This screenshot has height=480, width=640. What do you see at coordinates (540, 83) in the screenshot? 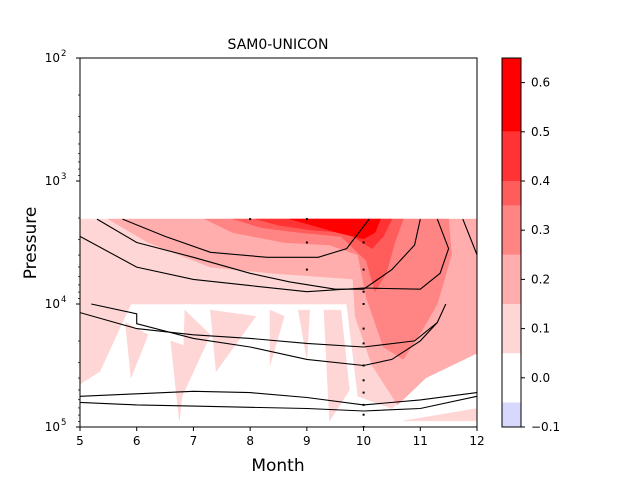
I see `colorbar-tick-label: 0.6` at bounding box center [540, 83].